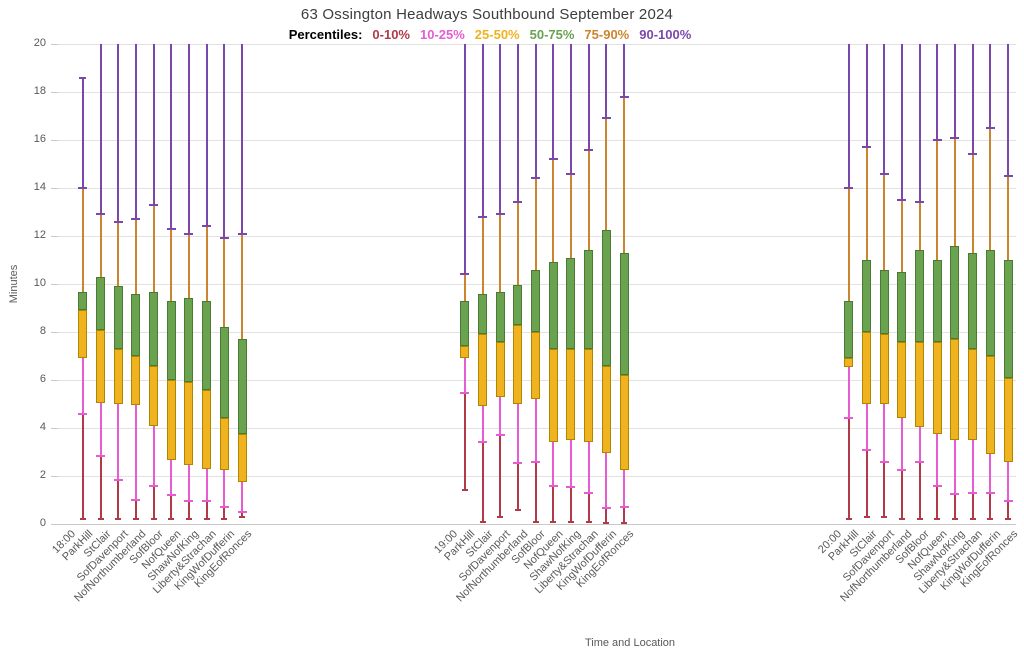  Describe the element at coordinates (42, 379) in the screenshot. I see `y-tick-label: 6` at that location.